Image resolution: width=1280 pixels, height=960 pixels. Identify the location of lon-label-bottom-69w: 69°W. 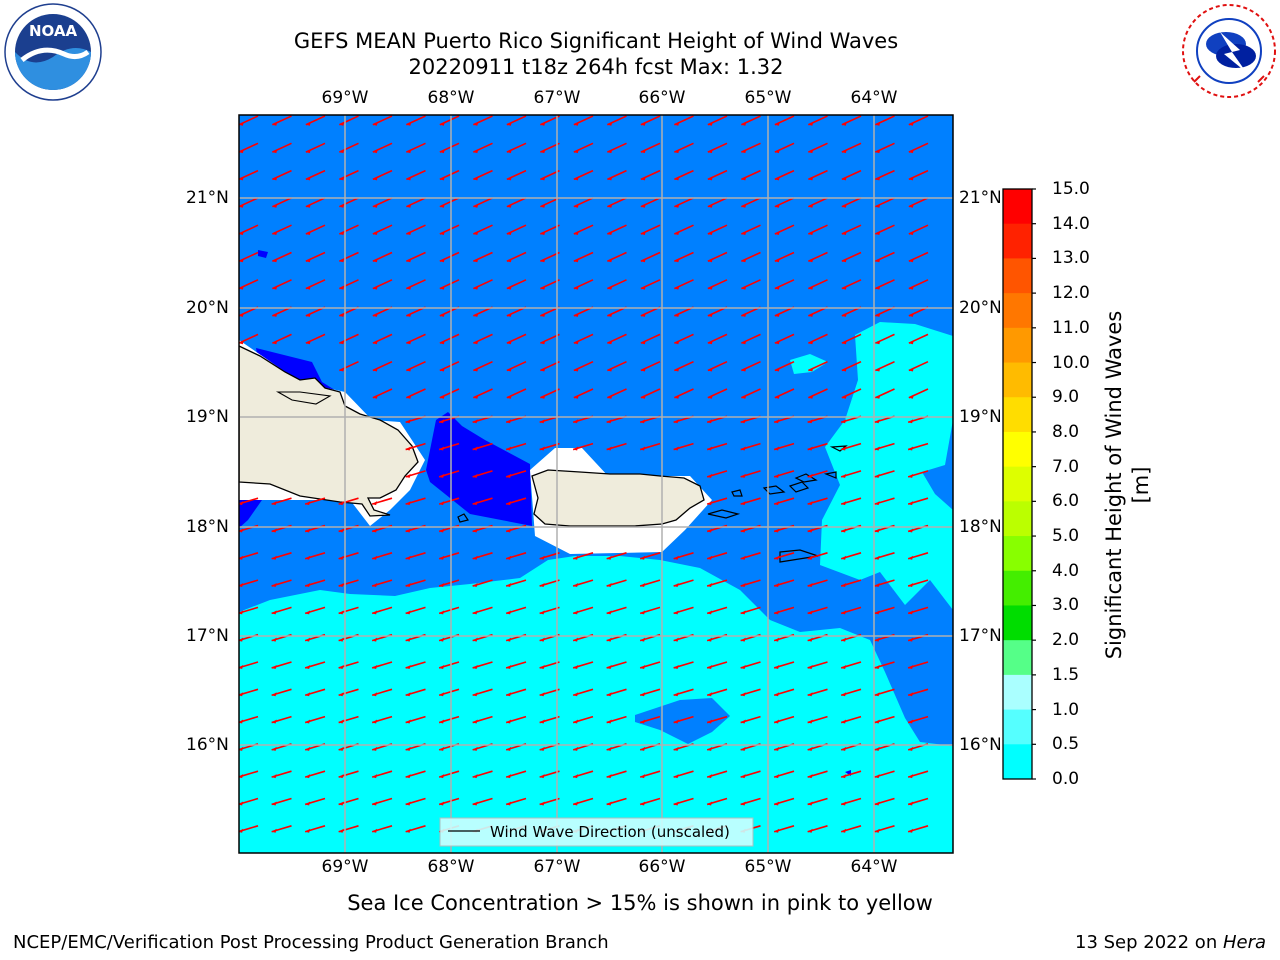
(345, 867).